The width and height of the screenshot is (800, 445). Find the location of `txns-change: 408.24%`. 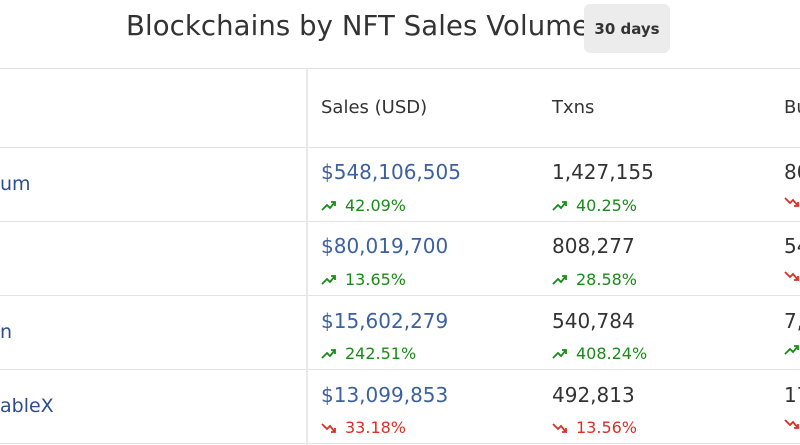

txns-change: 408.24% is located at coordinates (599, 353).